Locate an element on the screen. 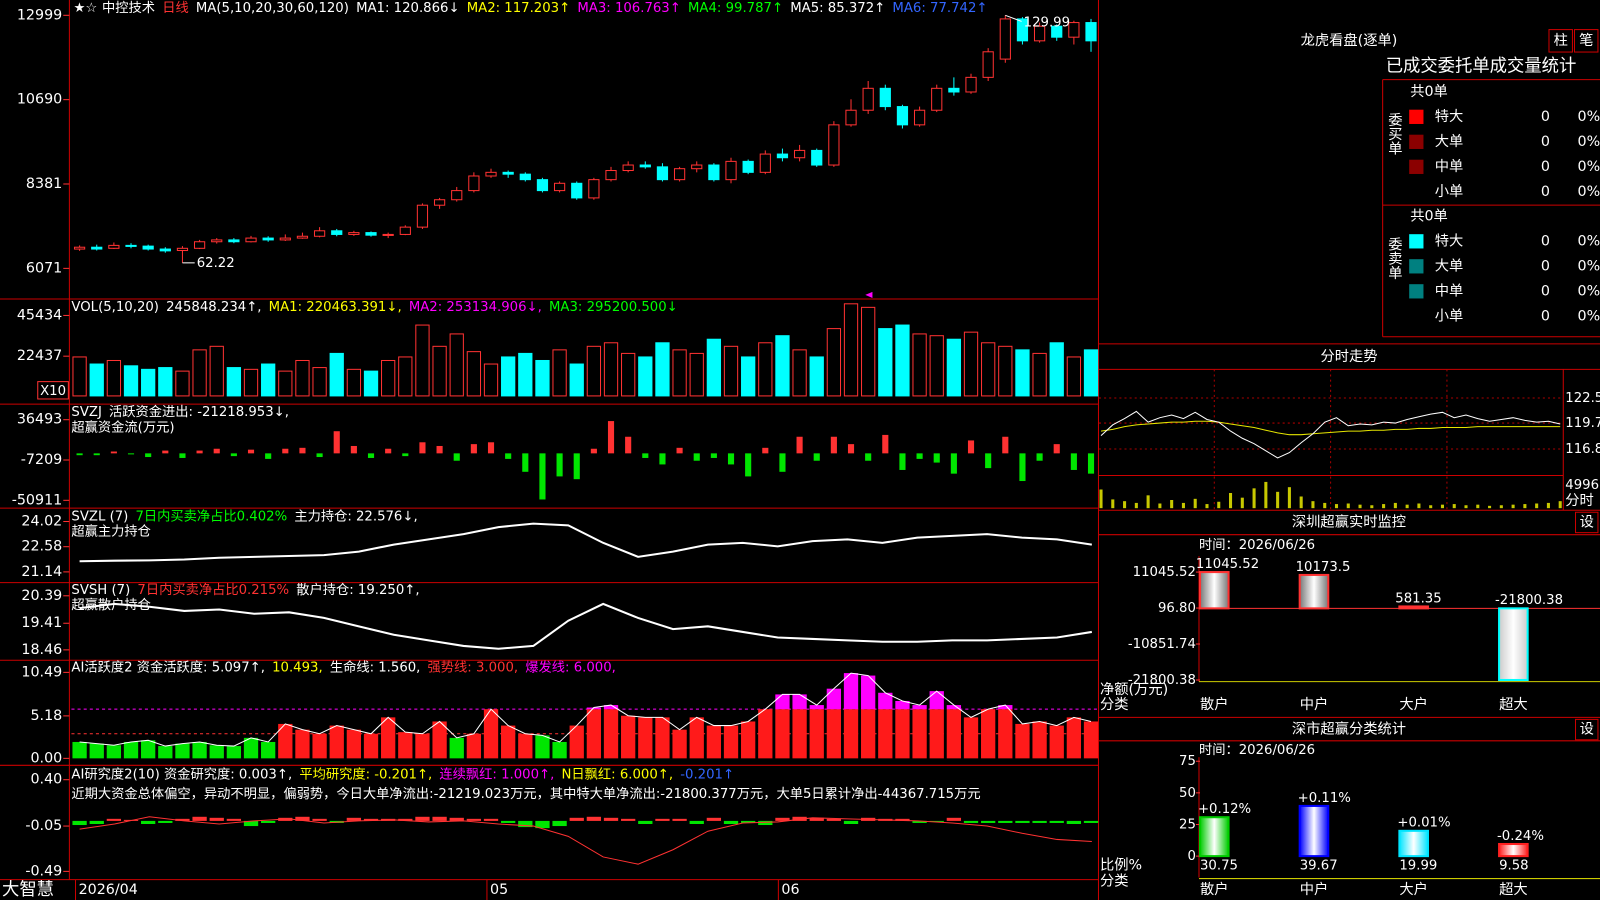 Image resolution: width=1600 pixels, height=900 pixels. axis-label: 分类 is located at coordinates (1114, 704).